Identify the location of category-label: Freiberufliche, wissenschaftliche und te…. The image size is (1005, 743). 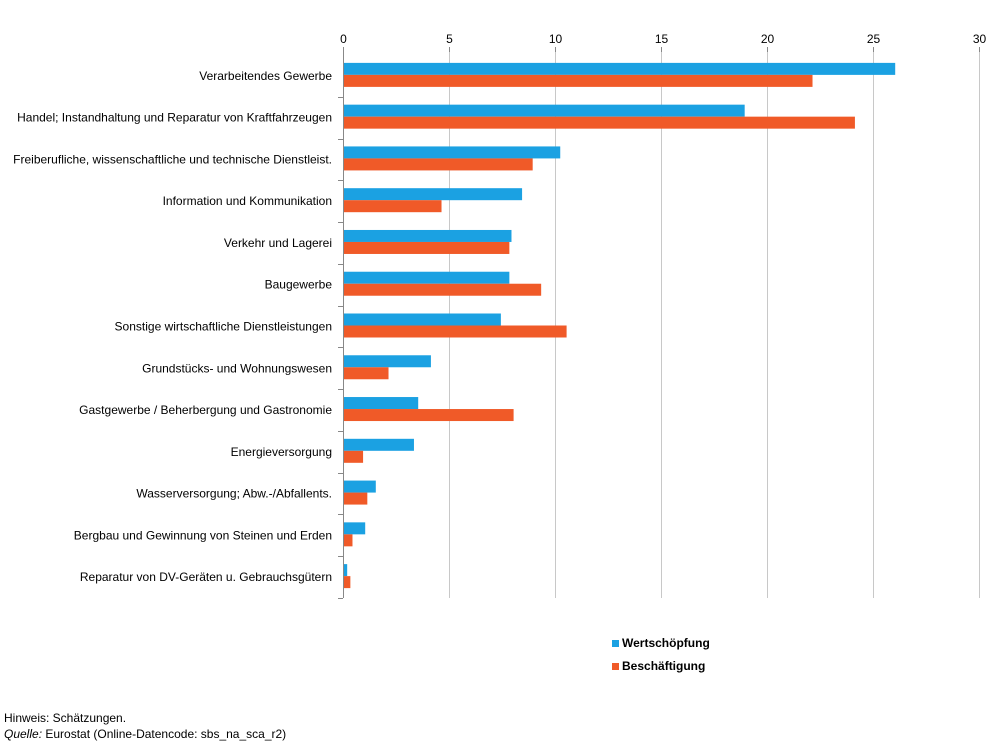
(172, 159).